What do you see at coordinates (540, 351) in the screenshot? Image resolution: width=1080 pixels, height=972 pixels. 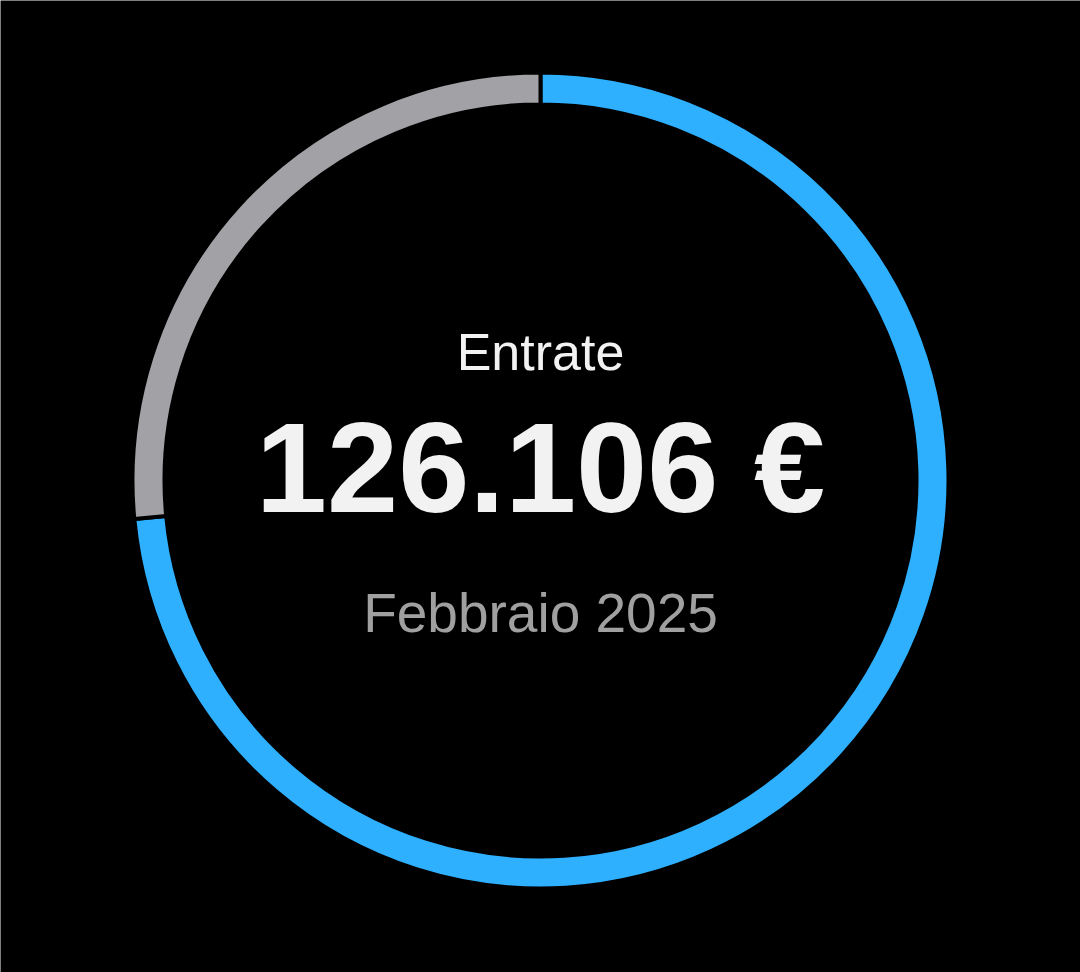 I see `text: Entrate` at bounding box center [540, 351].